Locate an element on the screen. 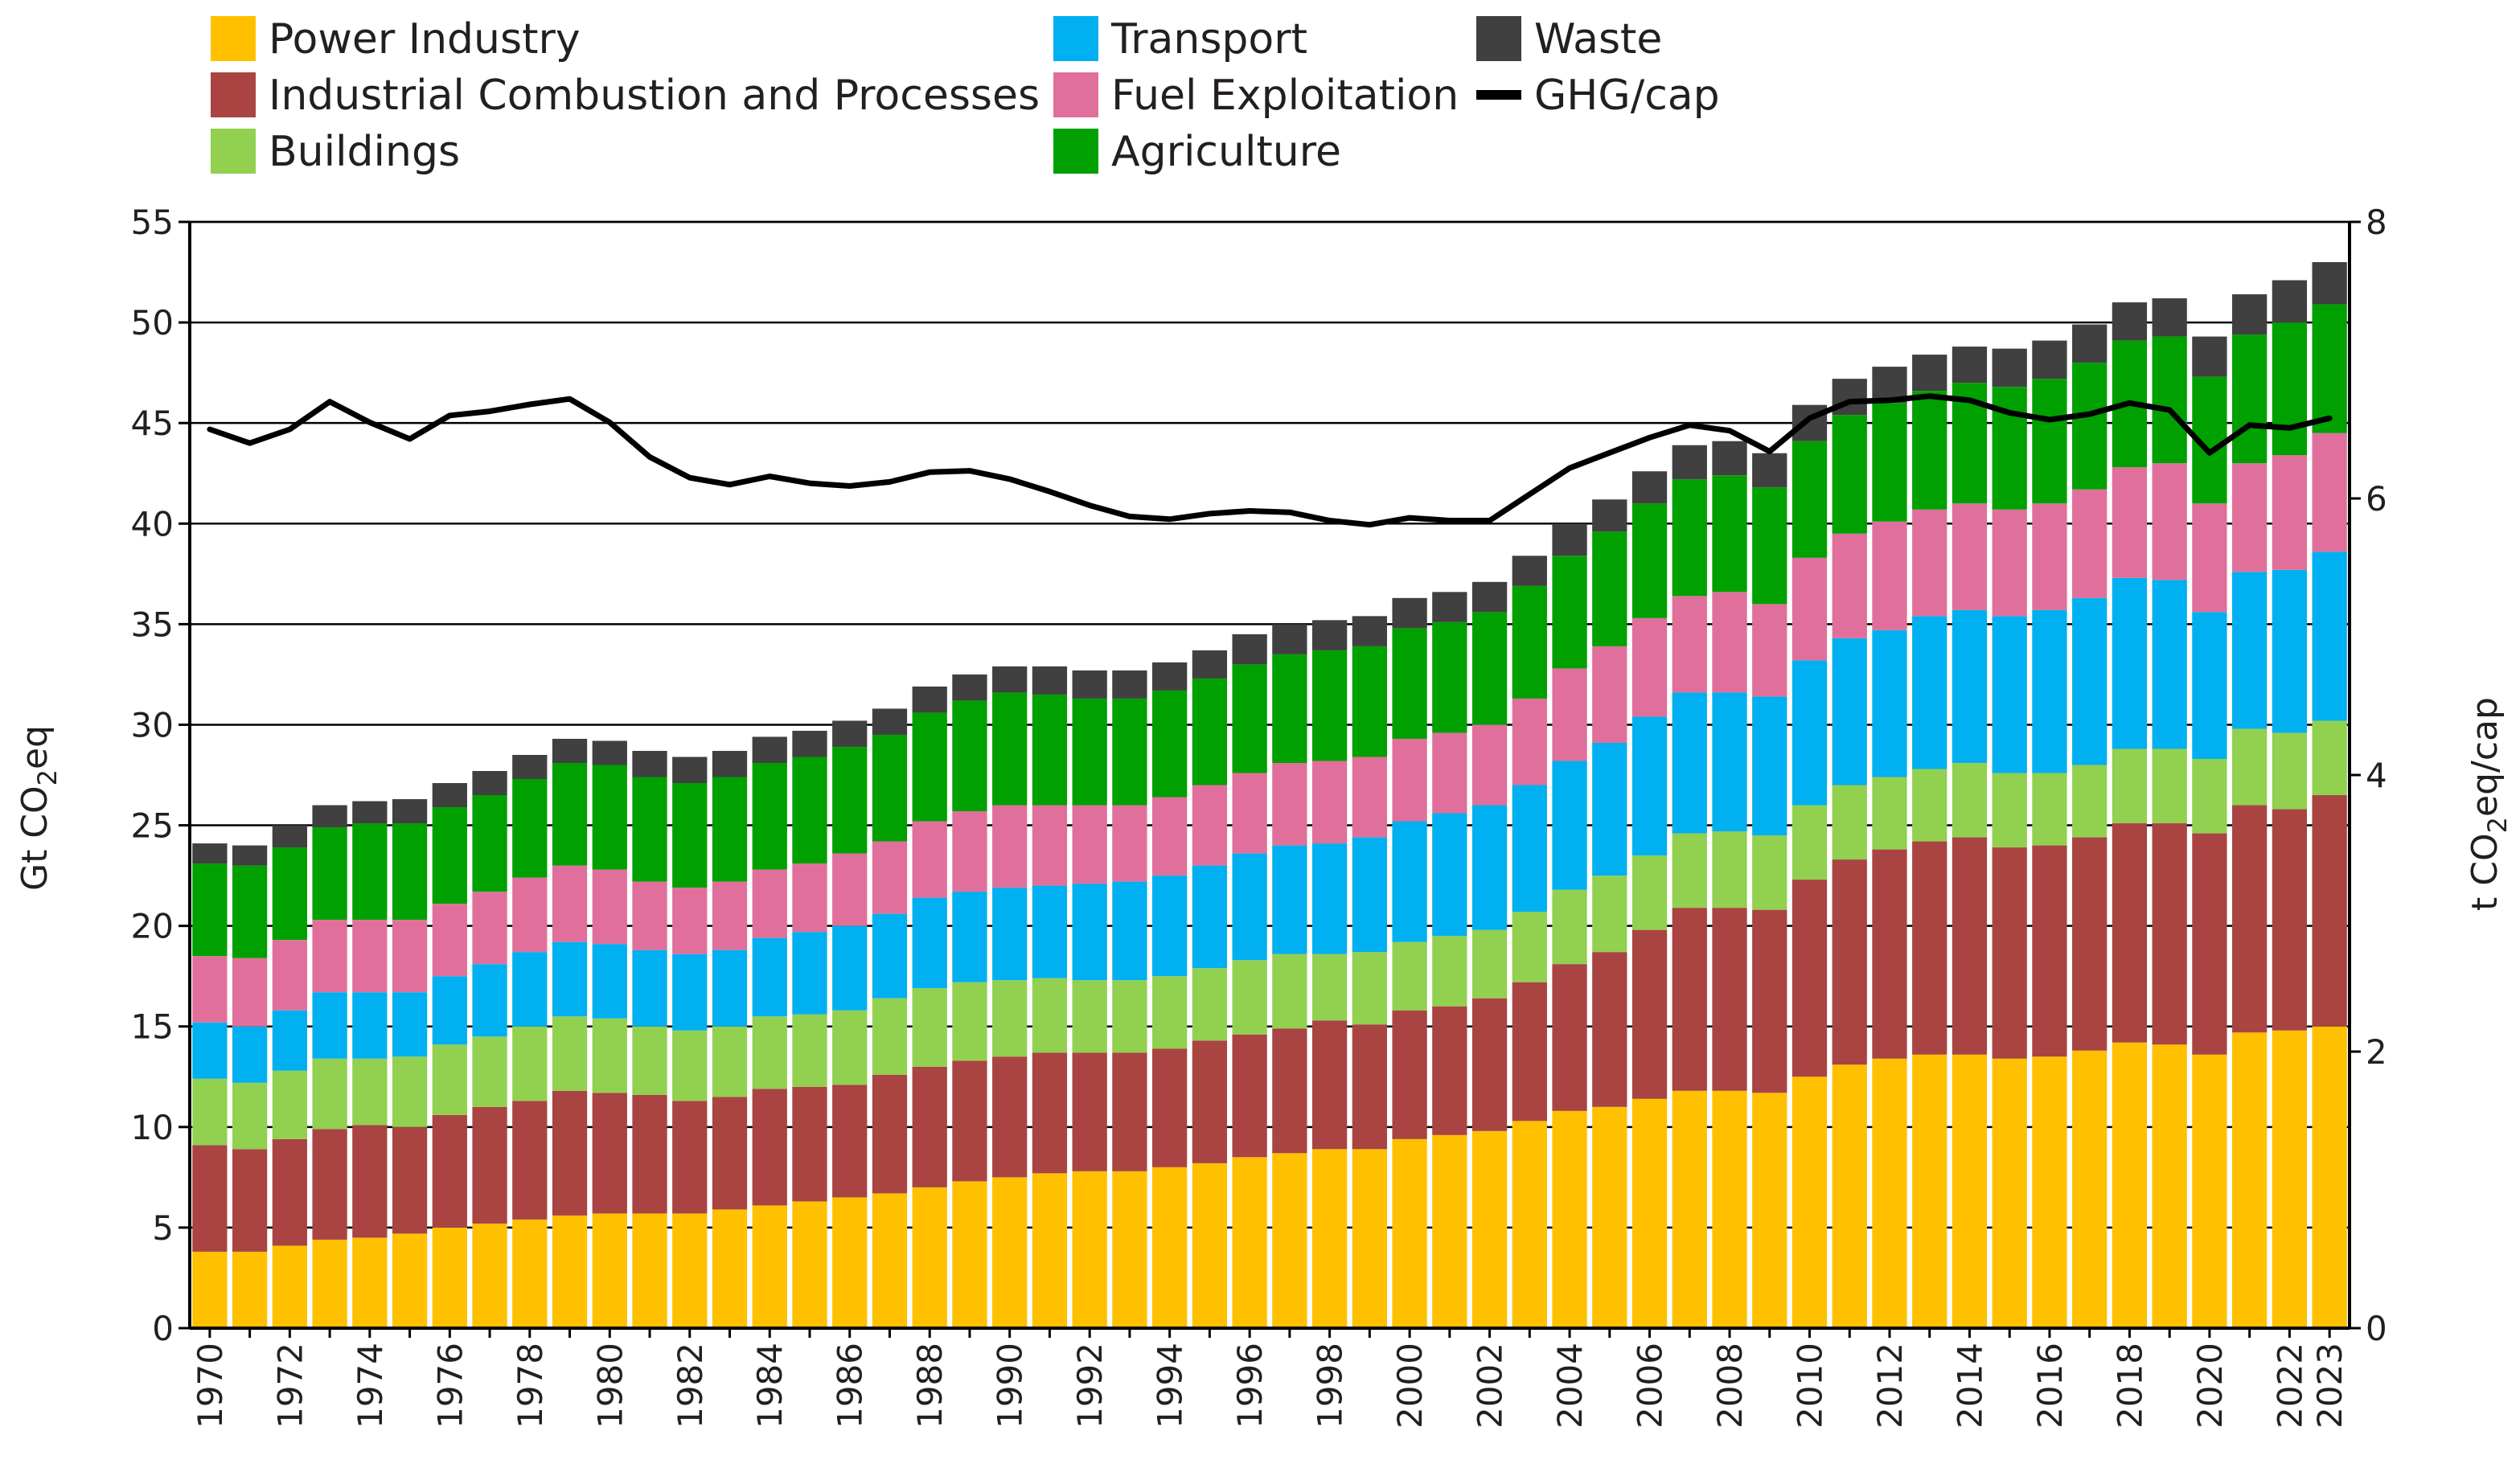 The height and width of the screenshot is (1460, 2520). bar-buildings-2010 is located at coordinates (1809, 843).